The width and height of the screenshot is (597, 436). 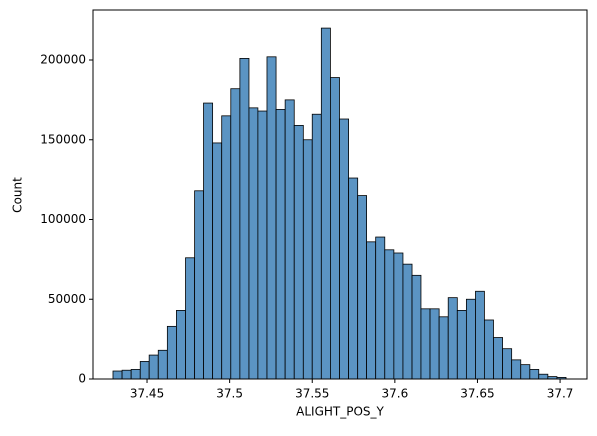 I want to click on y-tick-label: 0, so click(x=82, y=379).